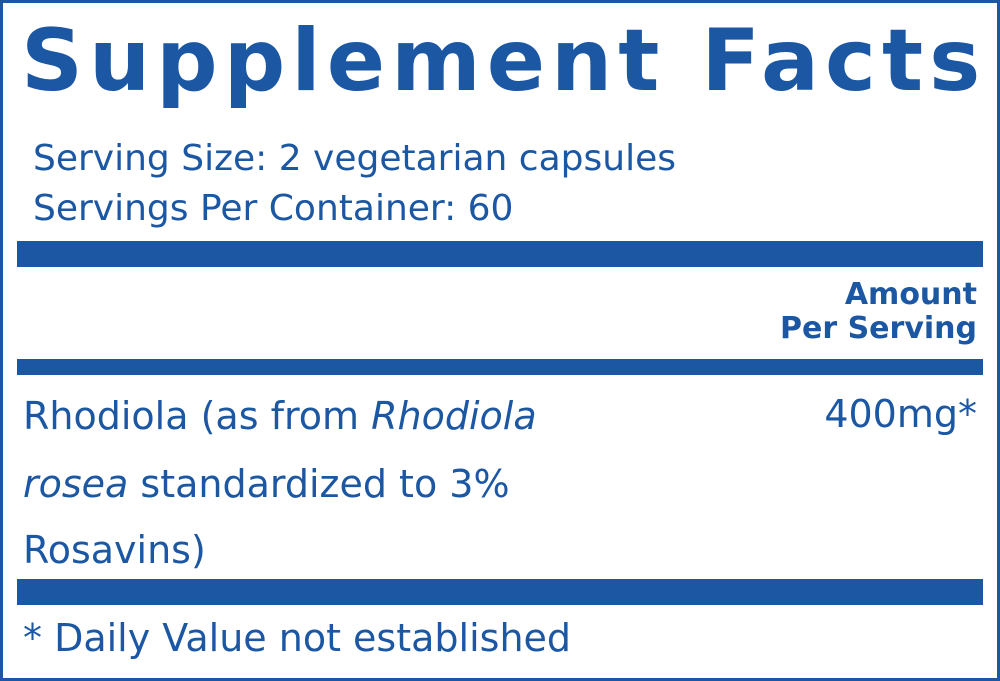 The height and width of the screenshot is (681, 1000). I want to click on column-header: Amount, so click(910, 294).